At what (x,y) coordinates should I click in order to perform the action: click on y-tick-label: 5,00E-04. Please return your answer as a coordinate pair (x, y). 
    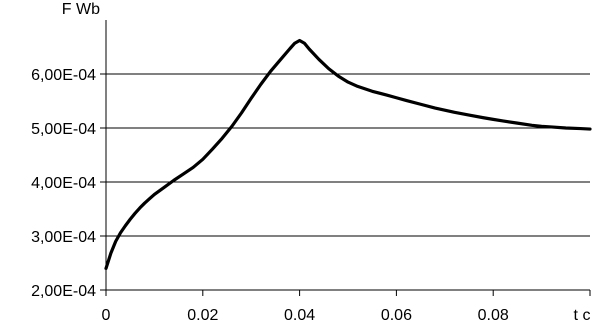
    Looking at the image, I should click on (63, 129).